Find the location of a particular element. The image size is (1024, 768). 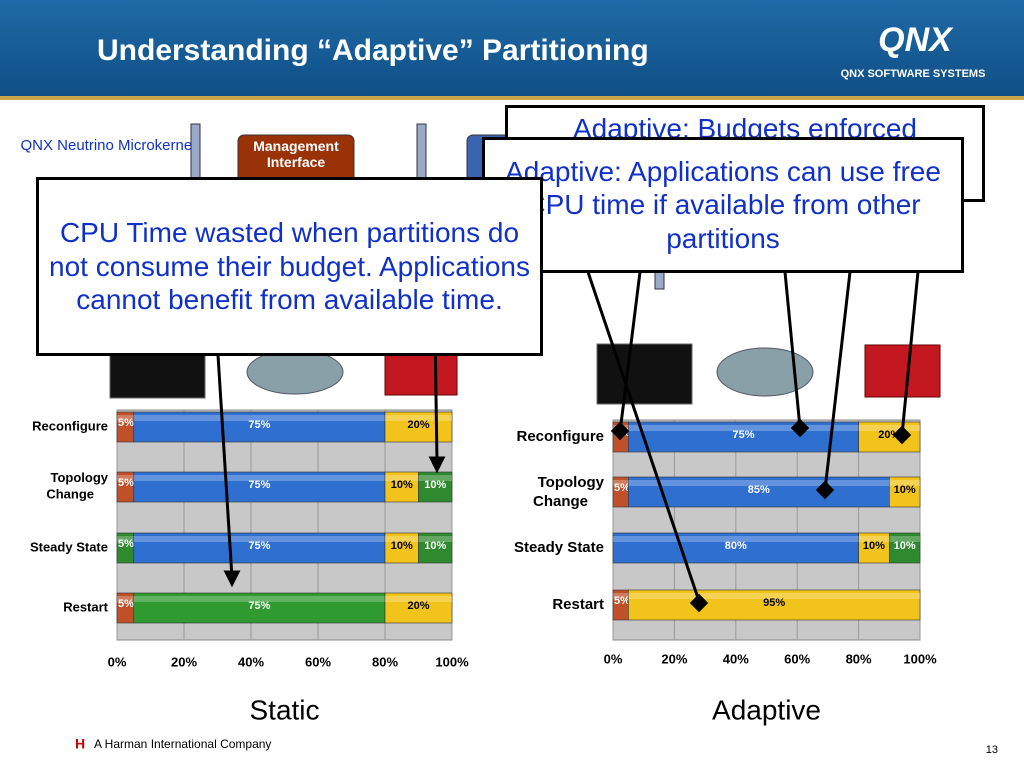

category-label: Restart is located at coordinates (578, 604).